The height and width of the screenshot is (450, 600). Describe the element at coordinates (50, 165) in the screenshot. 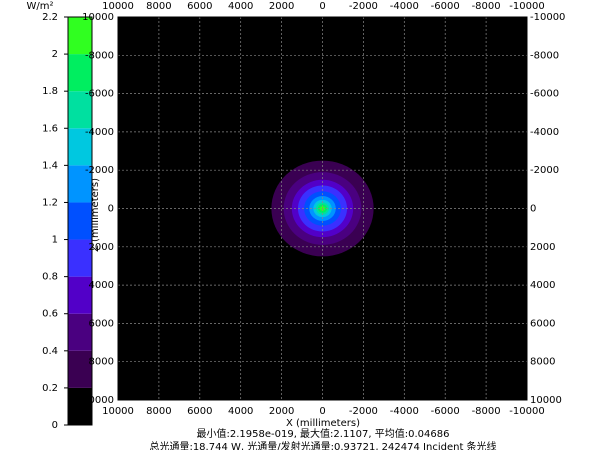

I see `colorbar-tick-label: 1.4` at that location.